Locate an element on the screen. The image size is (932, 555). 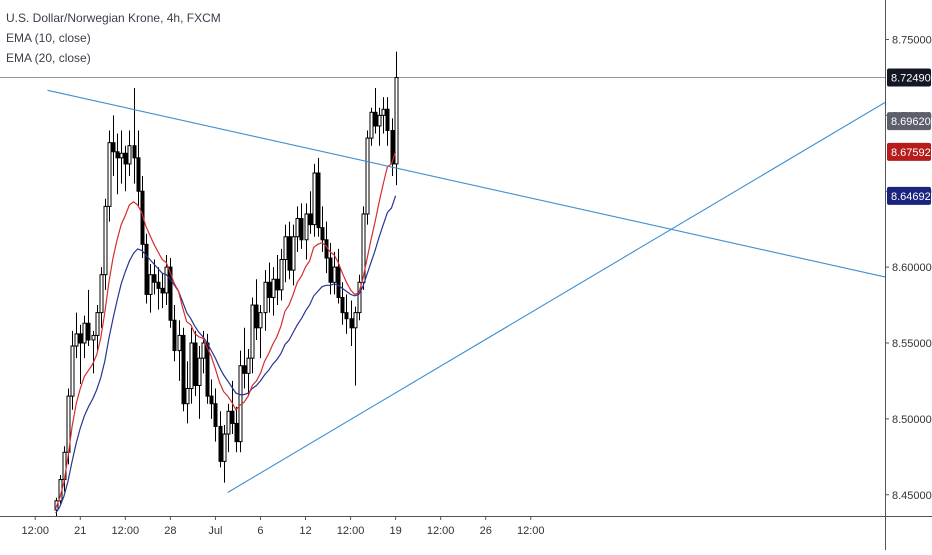
legend-ema20: EMA (20, close) is located at coordinates (48, 58).